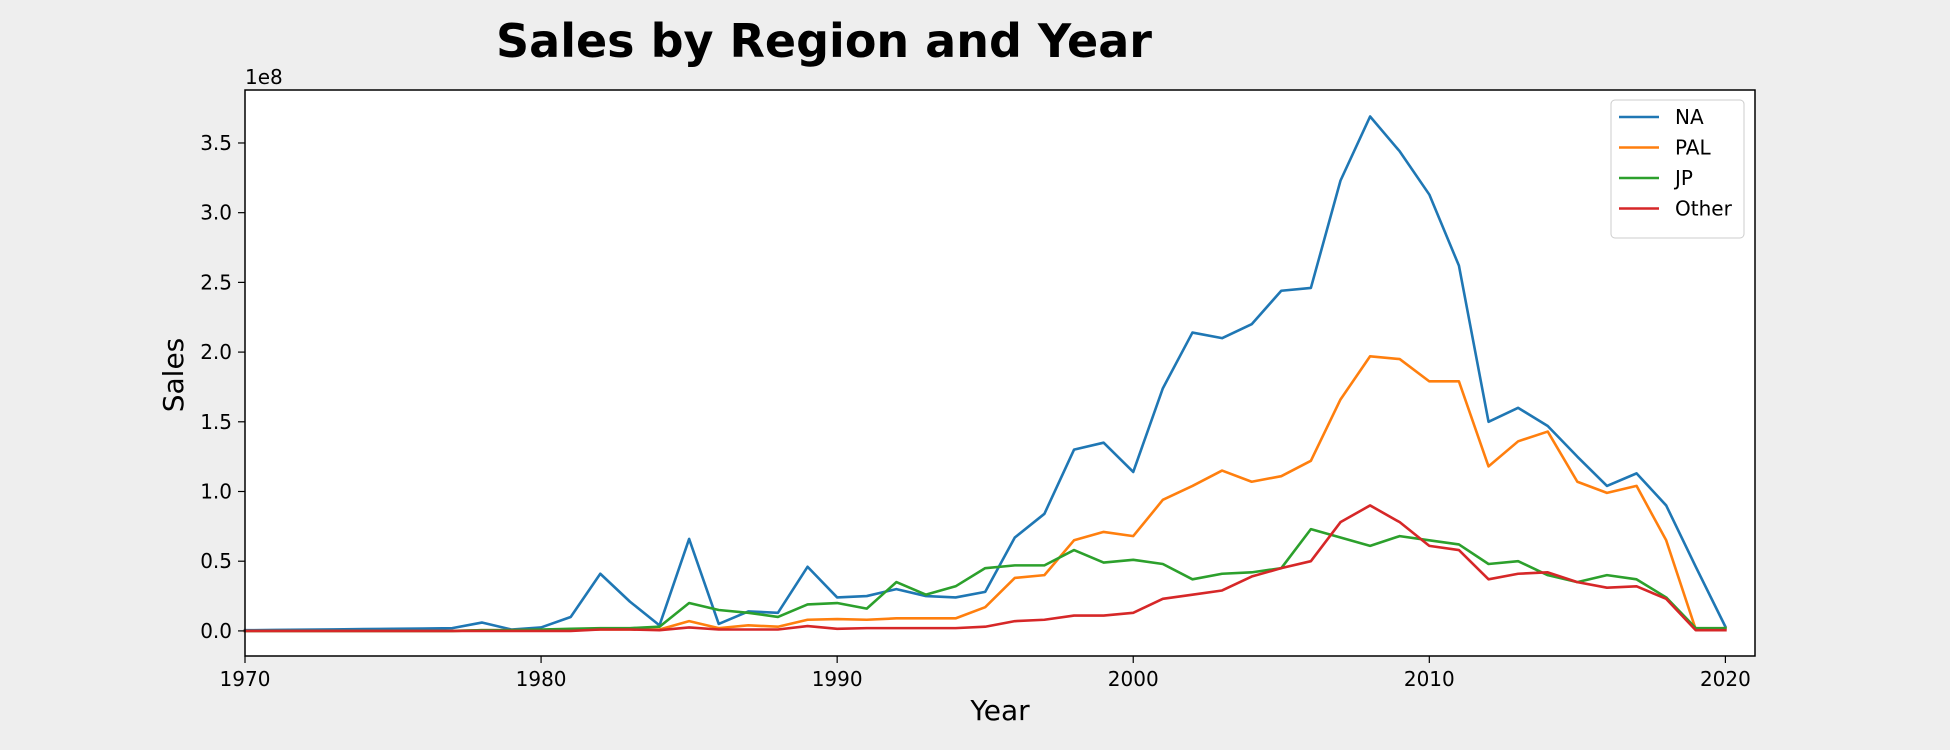  I want to click on legend-box, so click(1677, 169).